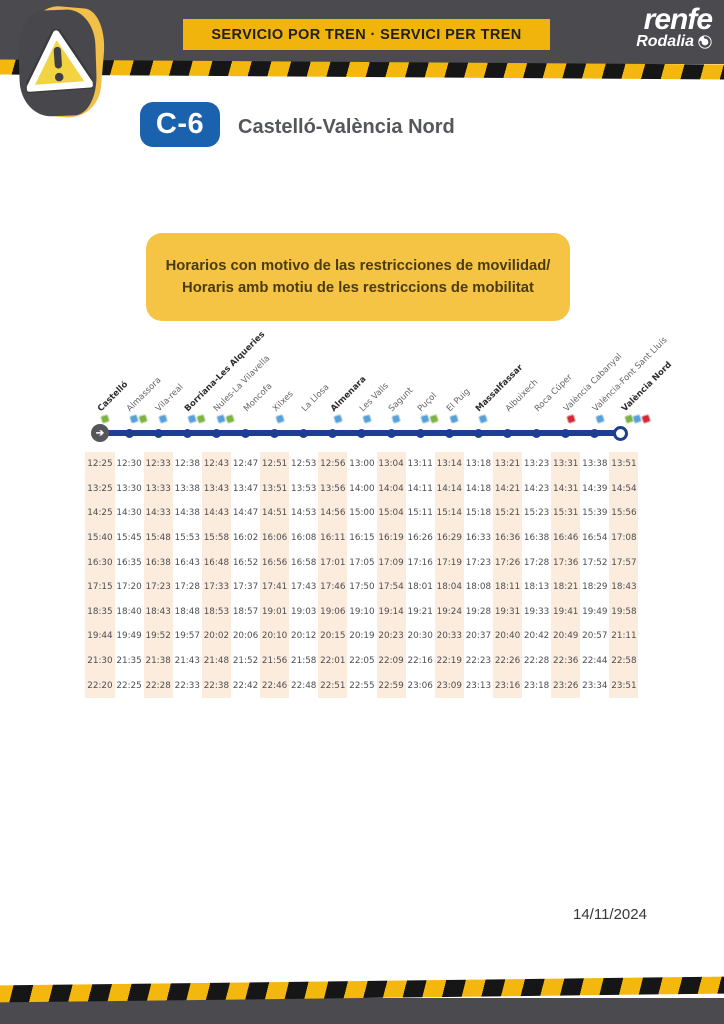 This screenshot has width=724, height=1024. What do you see at coordinates (245, 562) in the screenshot?
I see `time-cell: 16:52` at bounding box center [245, 562].